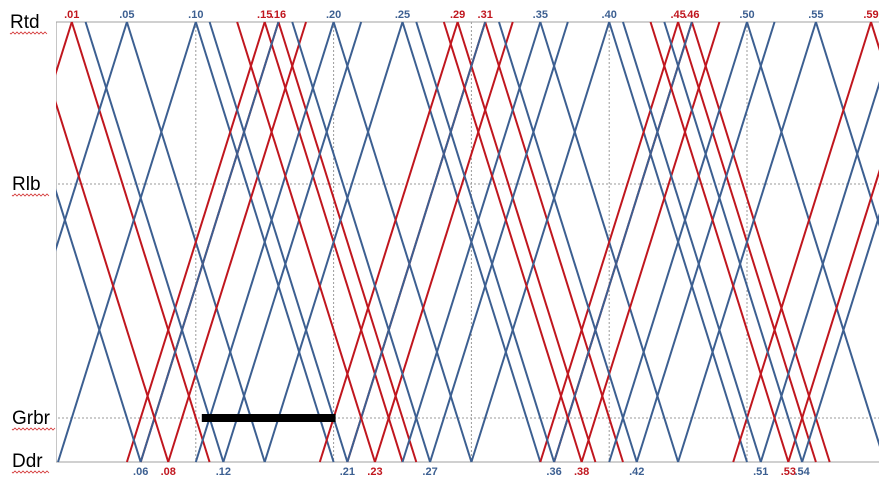  Describe the element at coordinates (195, 15) in the screenshot. I see `top-tick-label: .10` at that location.